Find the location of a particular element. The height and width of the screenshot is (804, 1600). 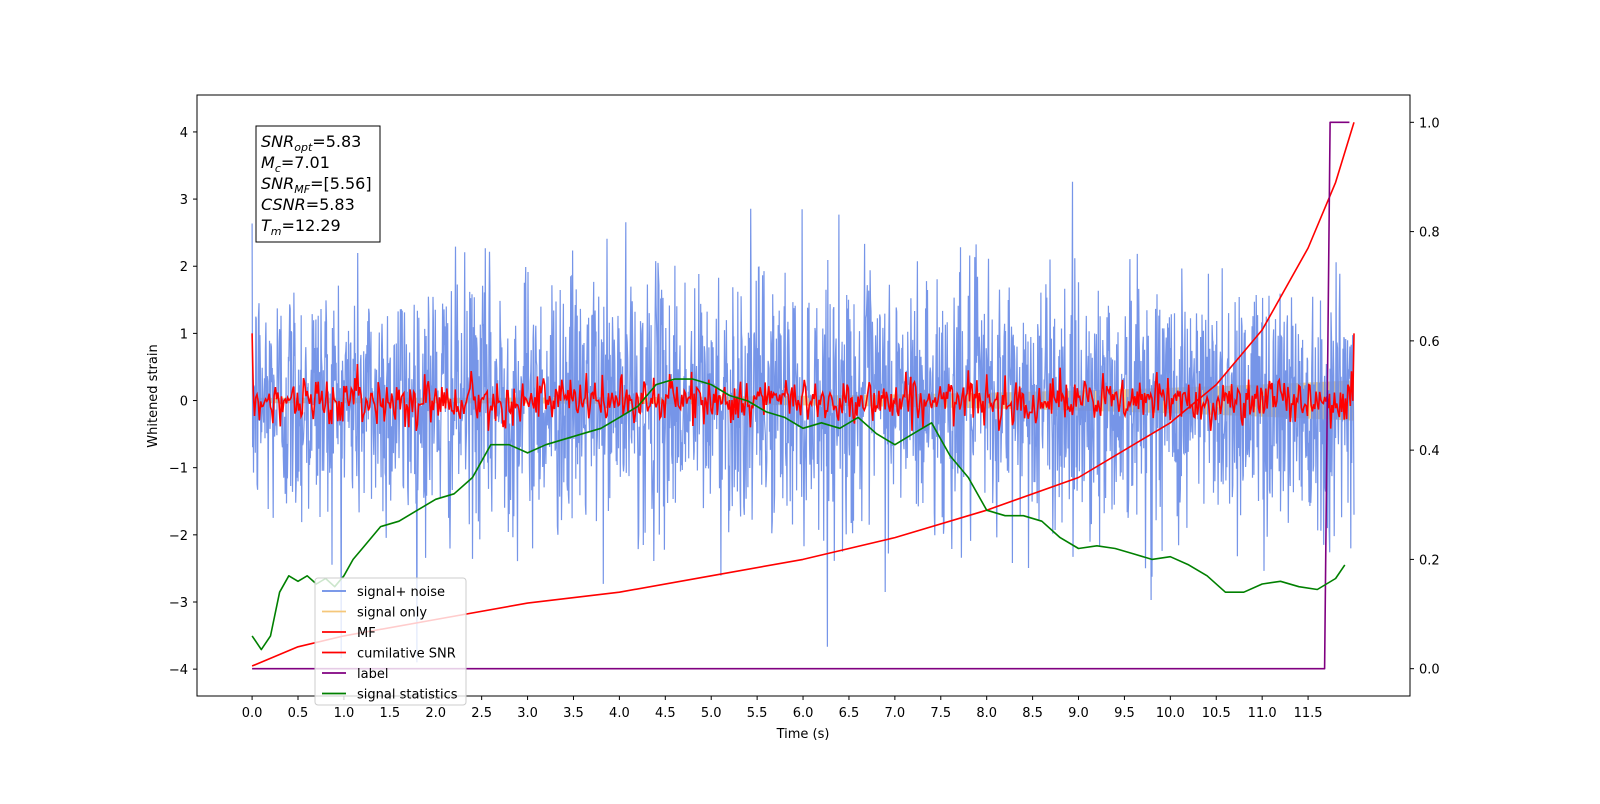

legend-label: MF is located at coordinates (366, 633).